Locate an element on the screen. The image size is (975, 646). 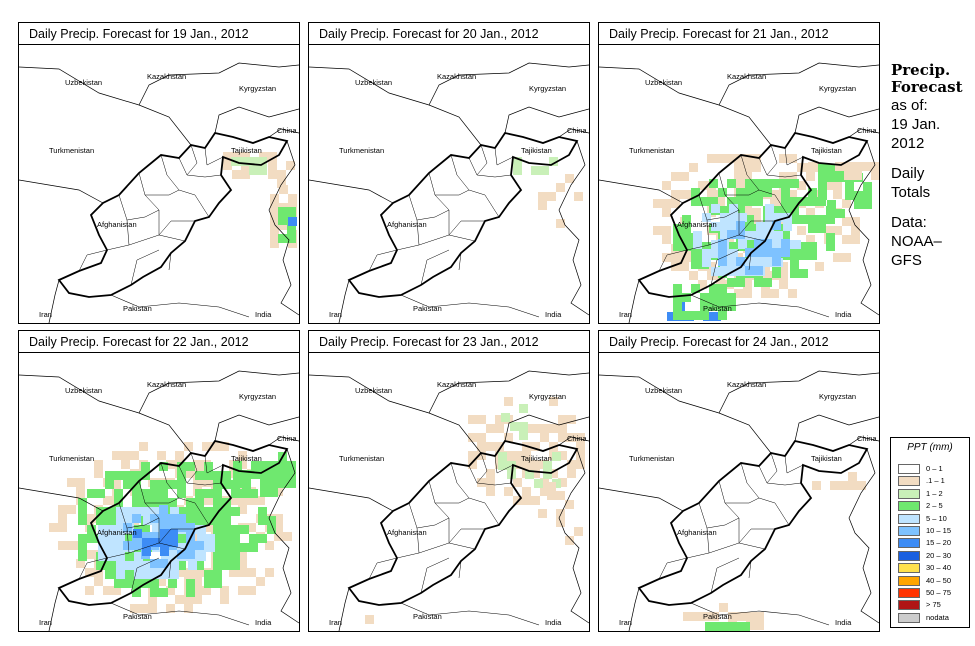
precip-cells is located at coordinates (548, 192).